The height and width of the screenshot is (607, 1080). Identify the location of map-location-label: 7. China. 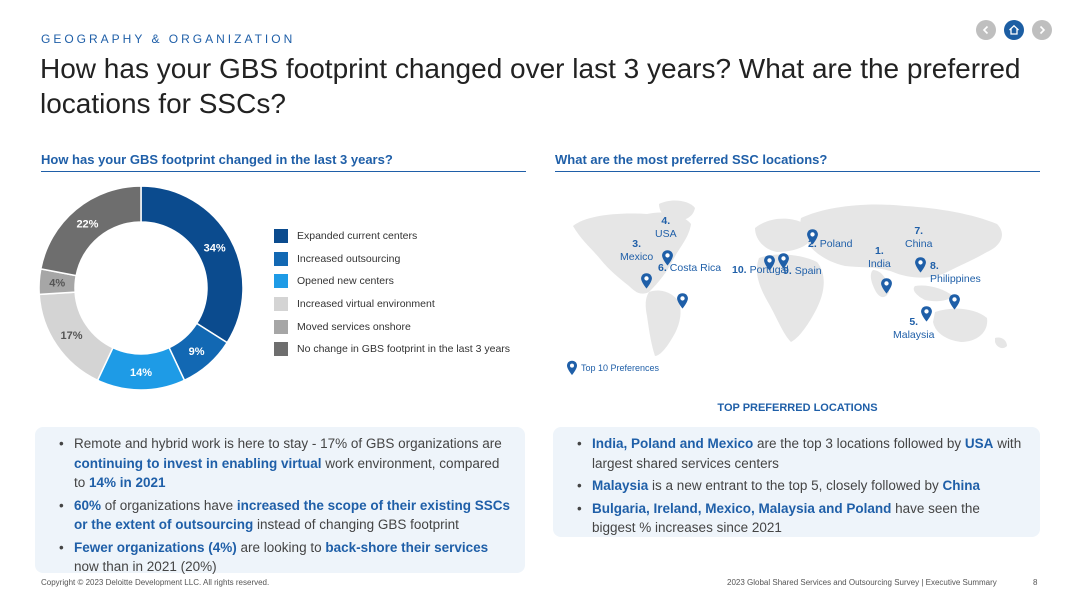
(918, 238).